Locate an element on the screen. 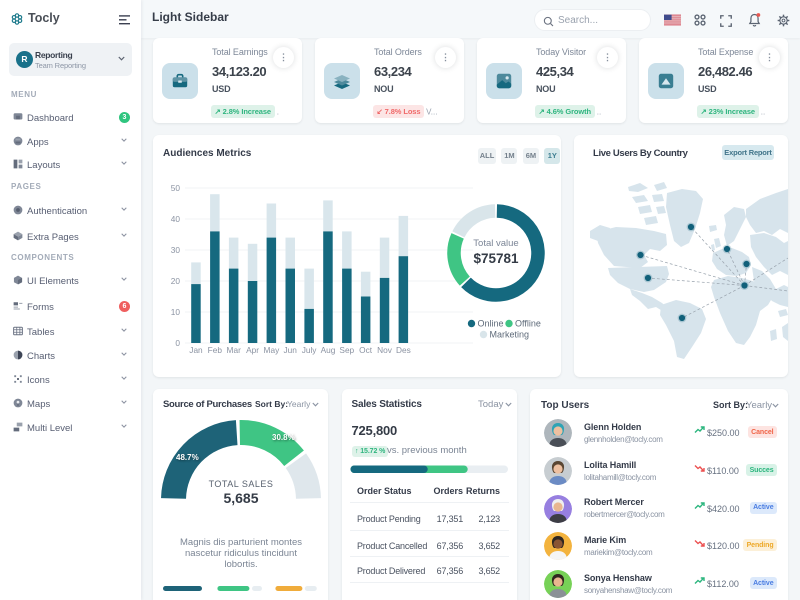  svg-text: 20 is located at coordinates (176, 281).